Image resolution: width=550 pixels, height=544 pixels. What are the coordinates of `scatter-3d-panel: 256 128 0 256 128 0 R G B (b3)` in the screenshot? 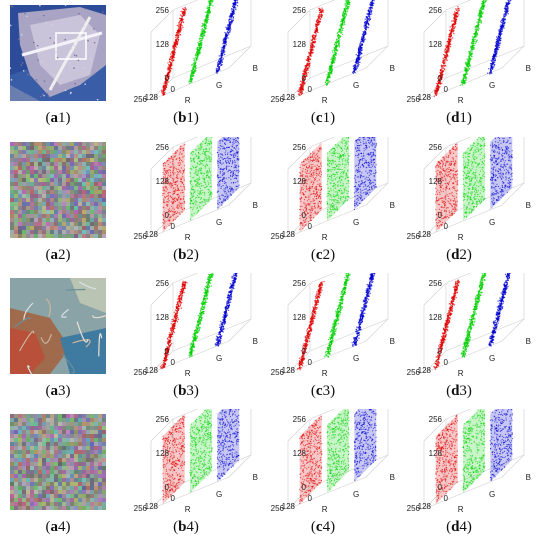 It's located at (194, 340).